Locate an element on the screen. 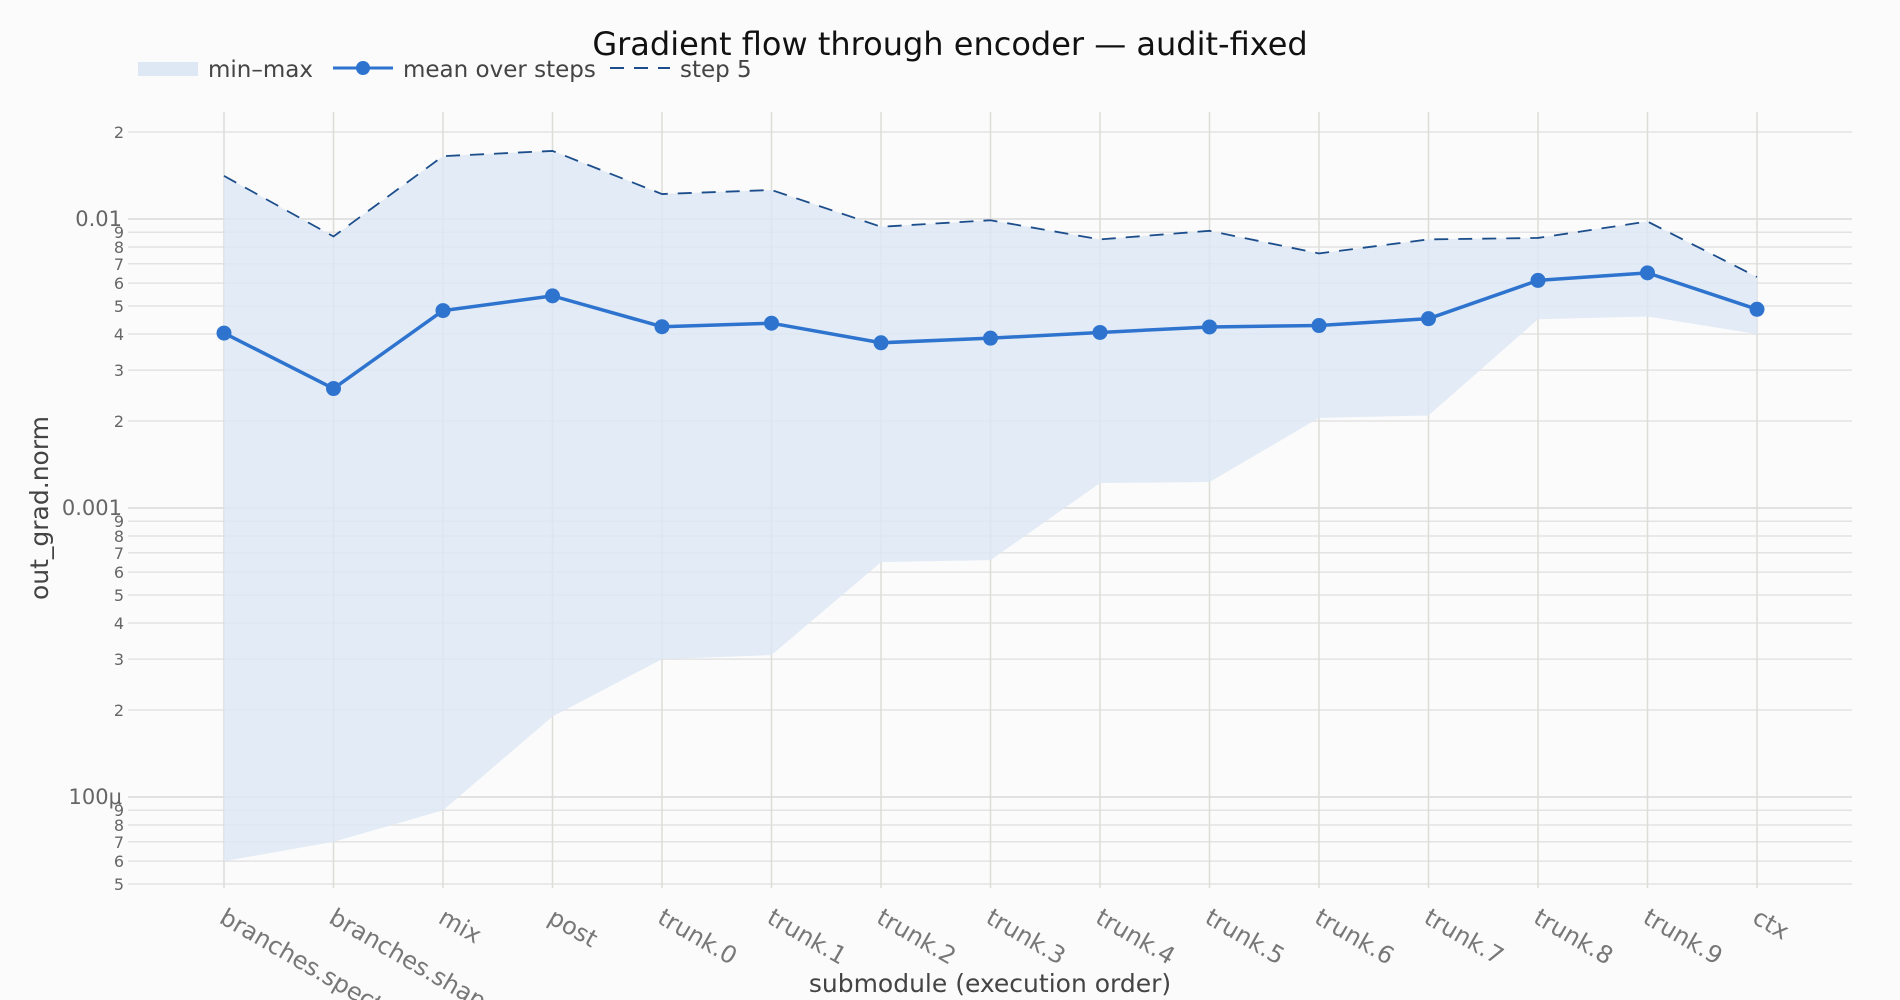 The height and width of the screenshot is (1000, 1900). legend-label-mean: mean over steps is located at coordinates (499, 70).